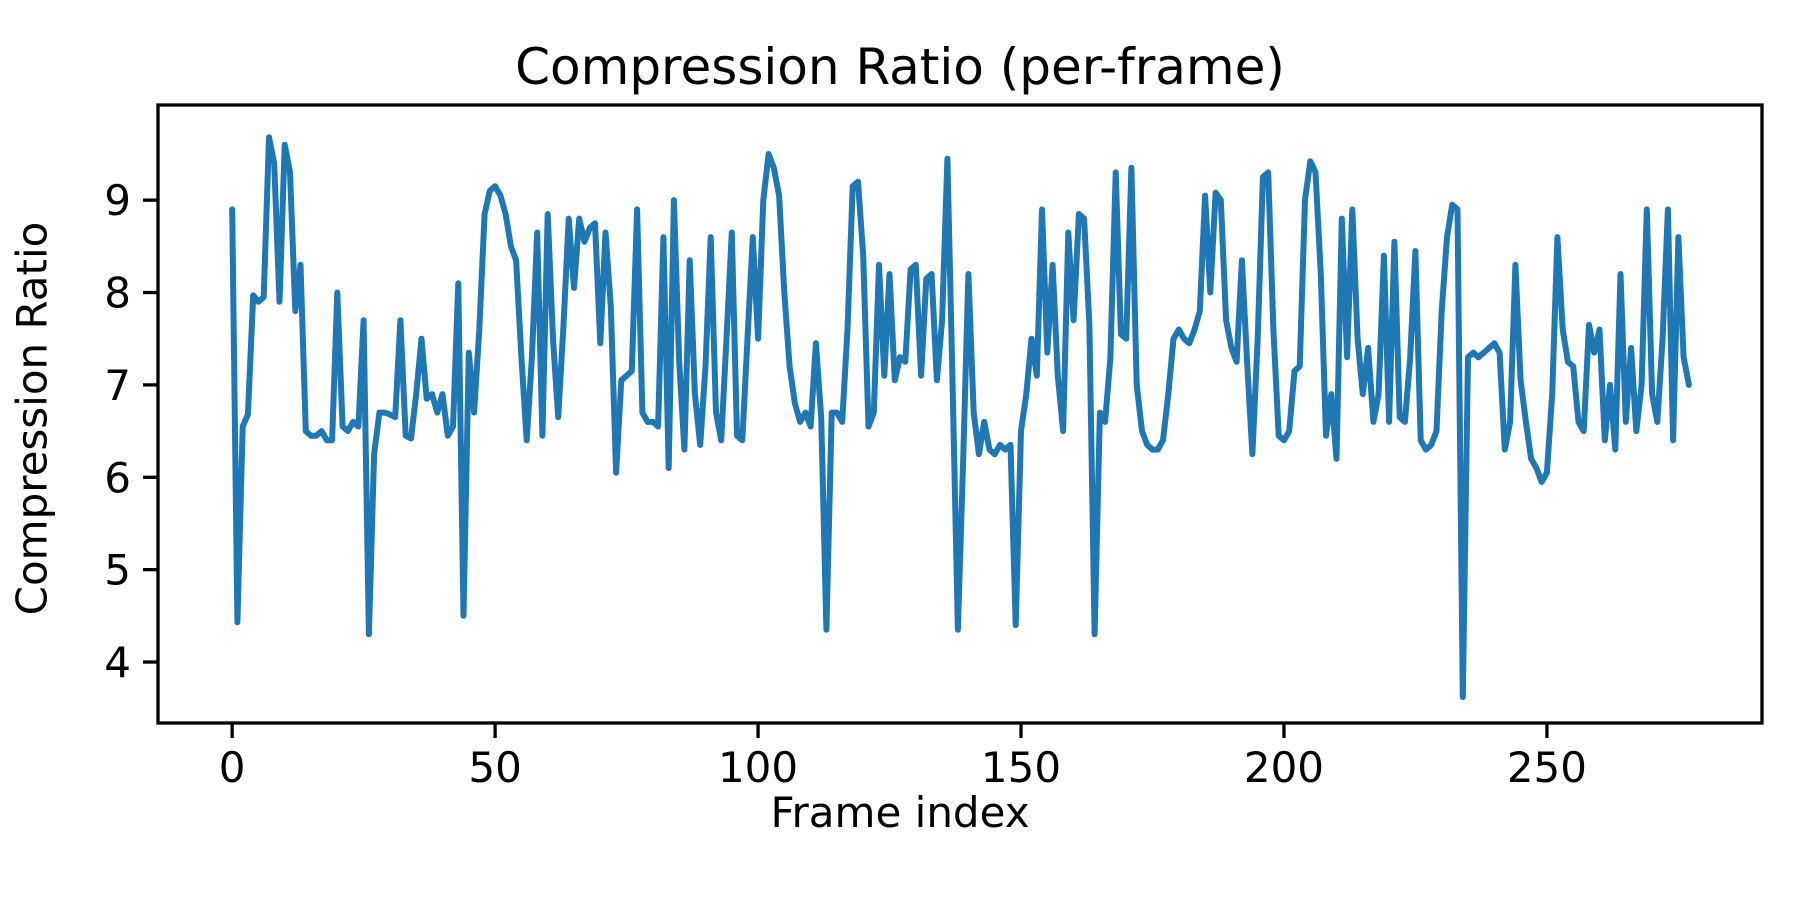  I want to click on y-tick-label: 4, so click(117, 662).